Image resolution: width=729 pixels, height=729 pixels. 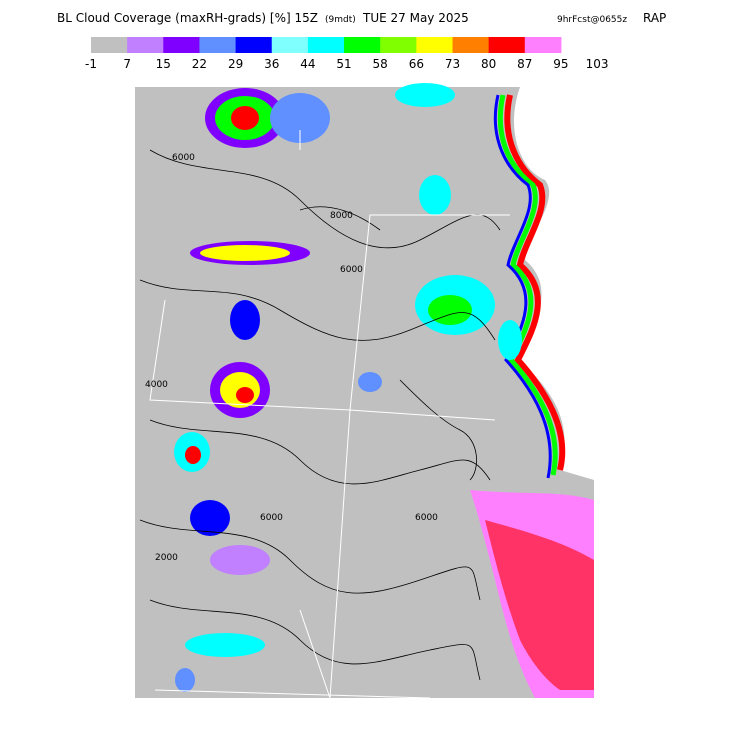 What do you see at coordinates (199, 64) in the screenshot?
I see `colorbar-label: 22` at bounding box center [199, 64].